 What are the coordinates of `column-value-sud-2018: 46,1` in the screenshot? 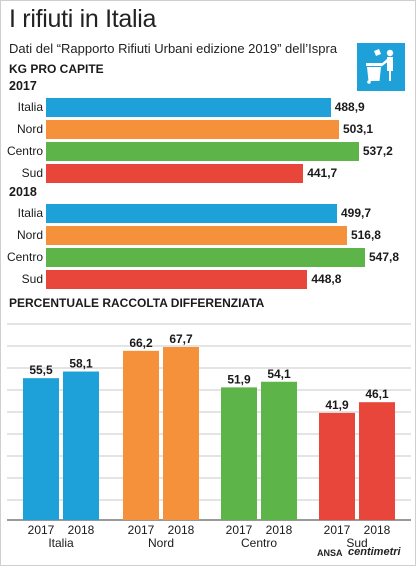 It's located at (377, 394).